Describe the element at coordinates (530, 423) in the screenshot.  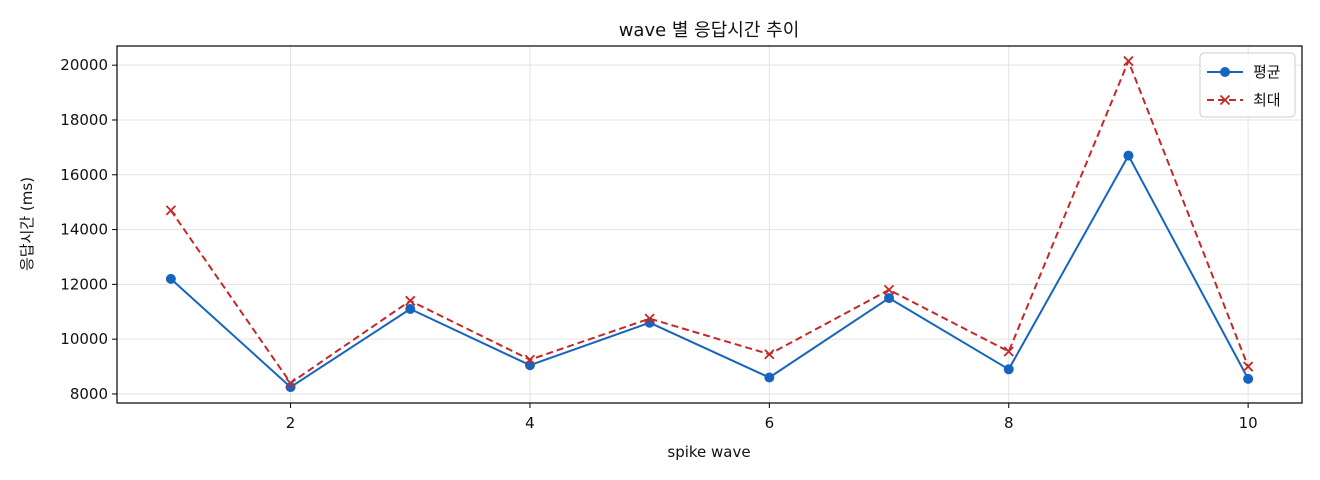
I see `x-tick-label: 4` at that location.